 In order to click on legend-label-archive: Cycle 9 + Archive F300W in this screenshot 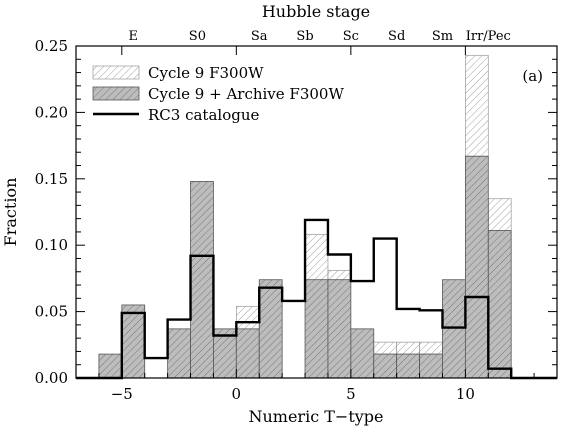, I will do `click(246, 94)`.